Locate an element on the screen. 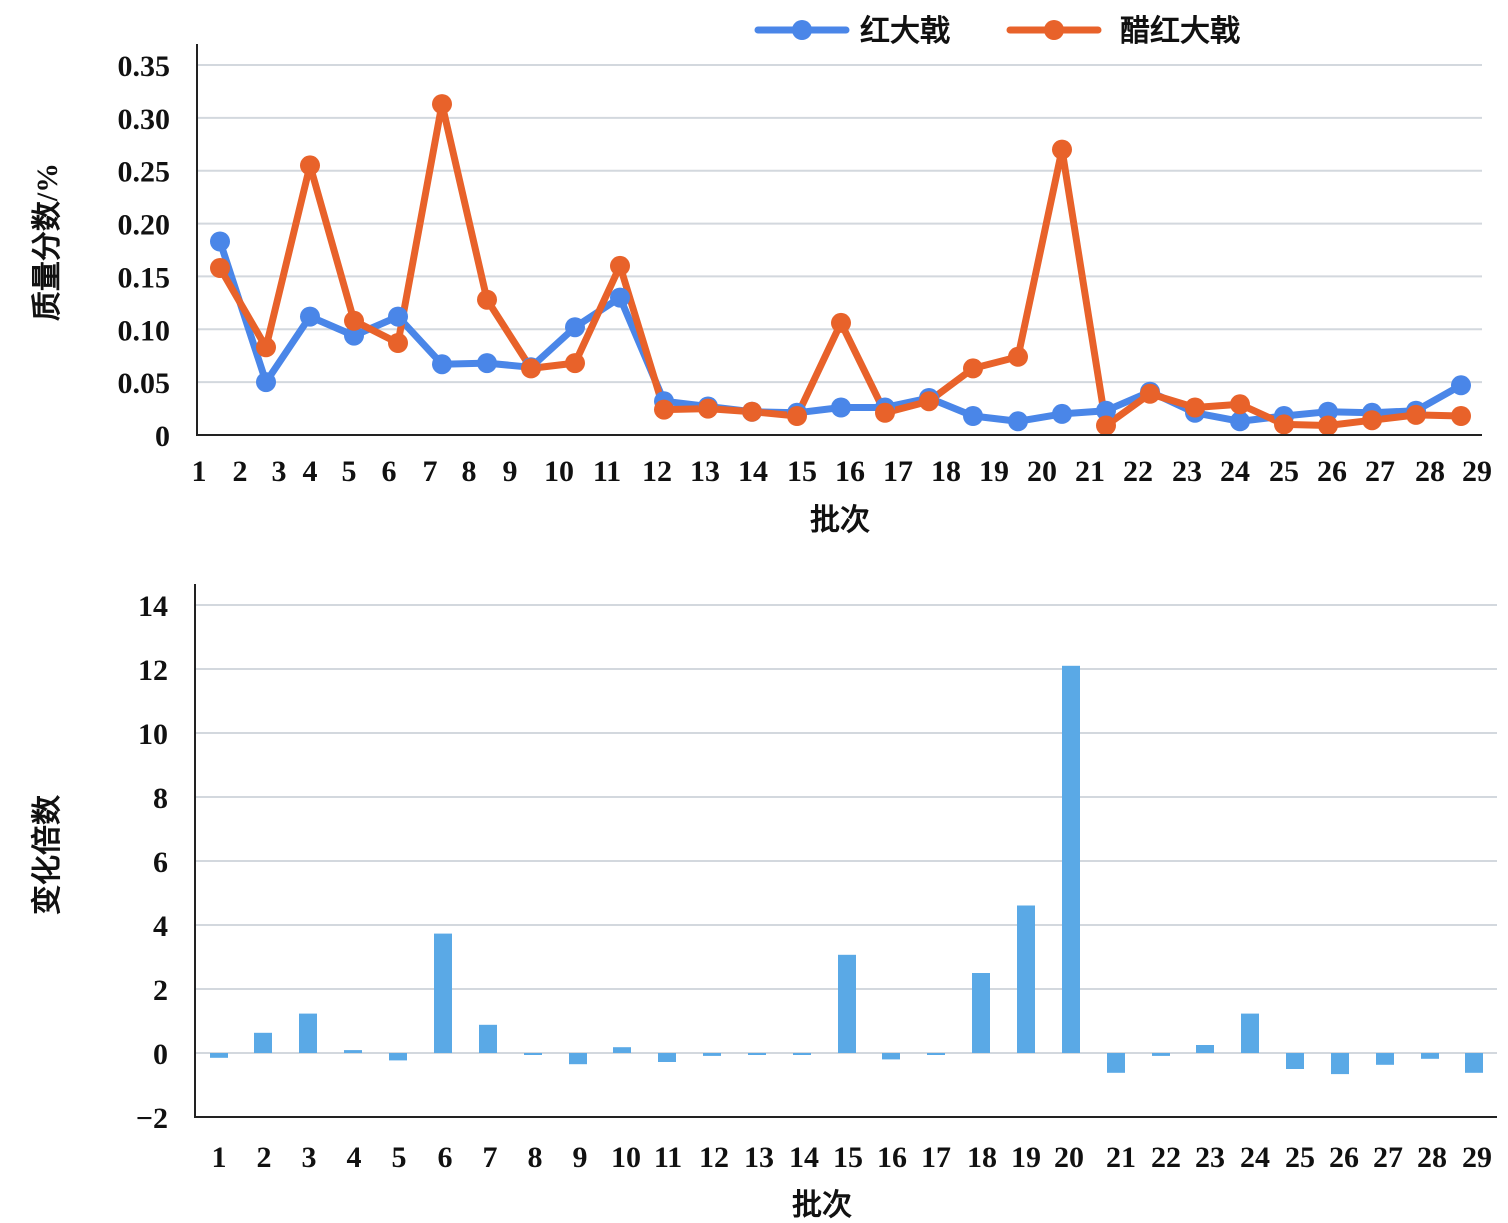  bottom-y-tick-label: 6 is located at coordinates (160, 862).